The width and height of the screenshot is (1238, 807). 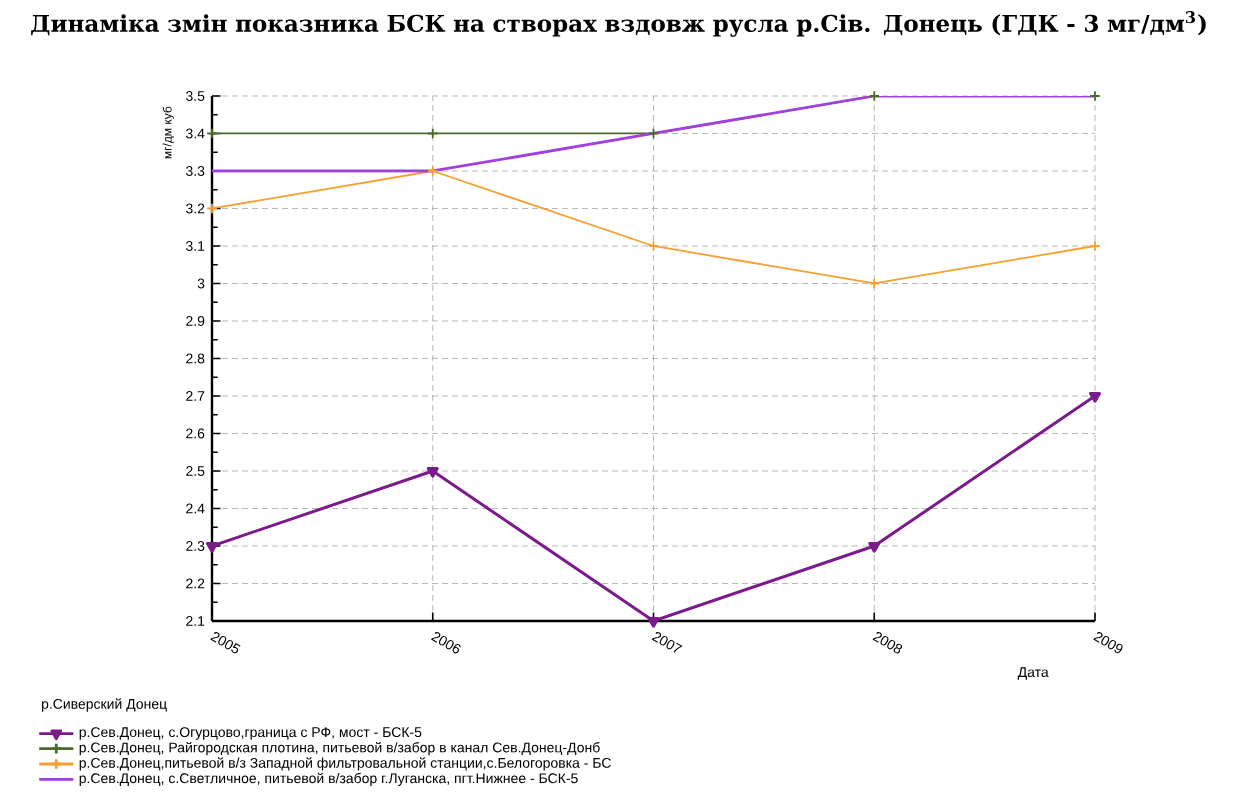 What do you see at coordinates (195, 508) in the screenshot?
I see `y-tick-label: 2.4` at bounding box center [195, 508].